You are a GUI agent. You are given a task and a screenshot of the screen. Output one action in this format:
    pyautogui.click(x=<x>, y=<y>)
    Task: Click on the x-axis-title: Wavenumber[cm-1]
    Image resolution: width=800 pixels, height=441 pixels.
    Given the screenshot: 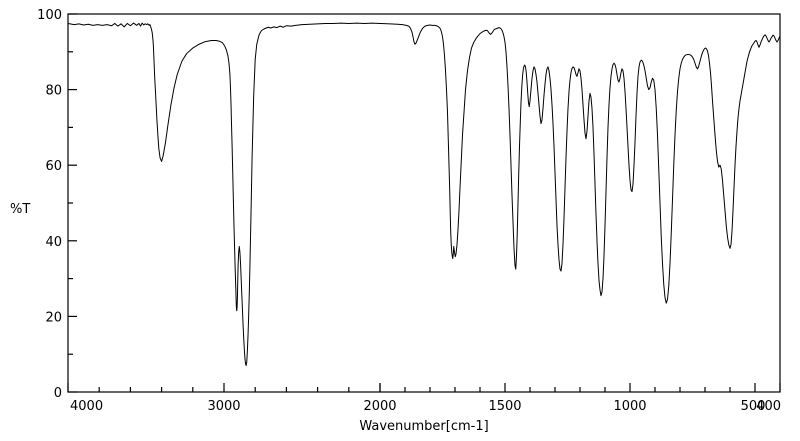 What is the action you would take?
    pyautogui.click(x=423, y=426)
    